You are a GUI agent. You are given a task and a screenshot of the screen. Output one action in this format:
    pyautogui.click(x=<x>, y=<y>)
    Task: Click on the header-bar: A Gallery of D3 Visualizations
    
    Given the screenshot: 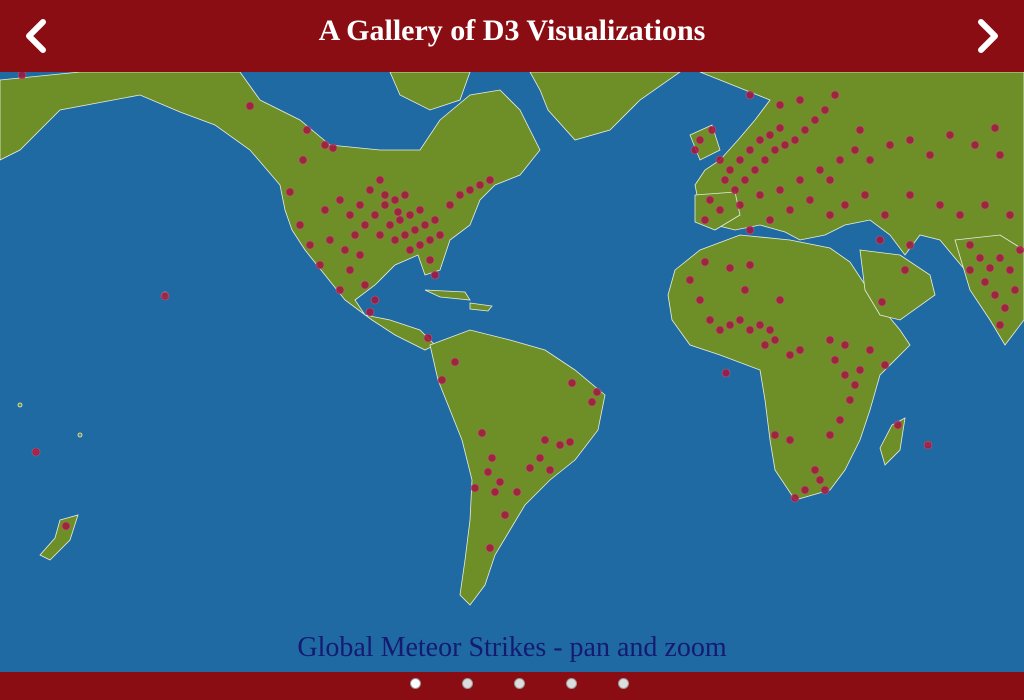 What is the action you would take?
    pyautogui.click(x=512, y=36)
    